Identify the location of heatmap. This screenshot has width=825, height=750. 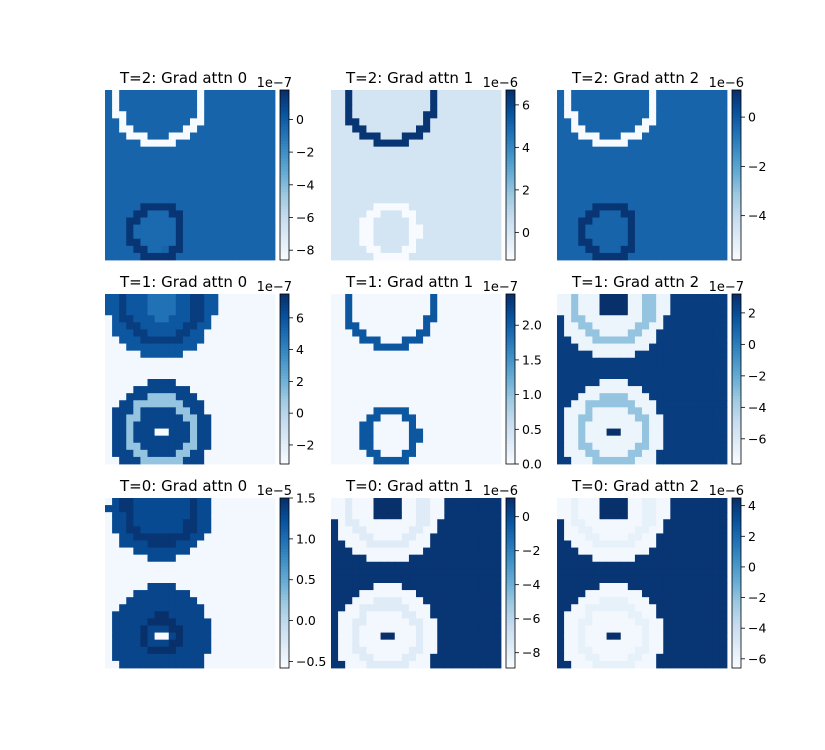
(190, 379).